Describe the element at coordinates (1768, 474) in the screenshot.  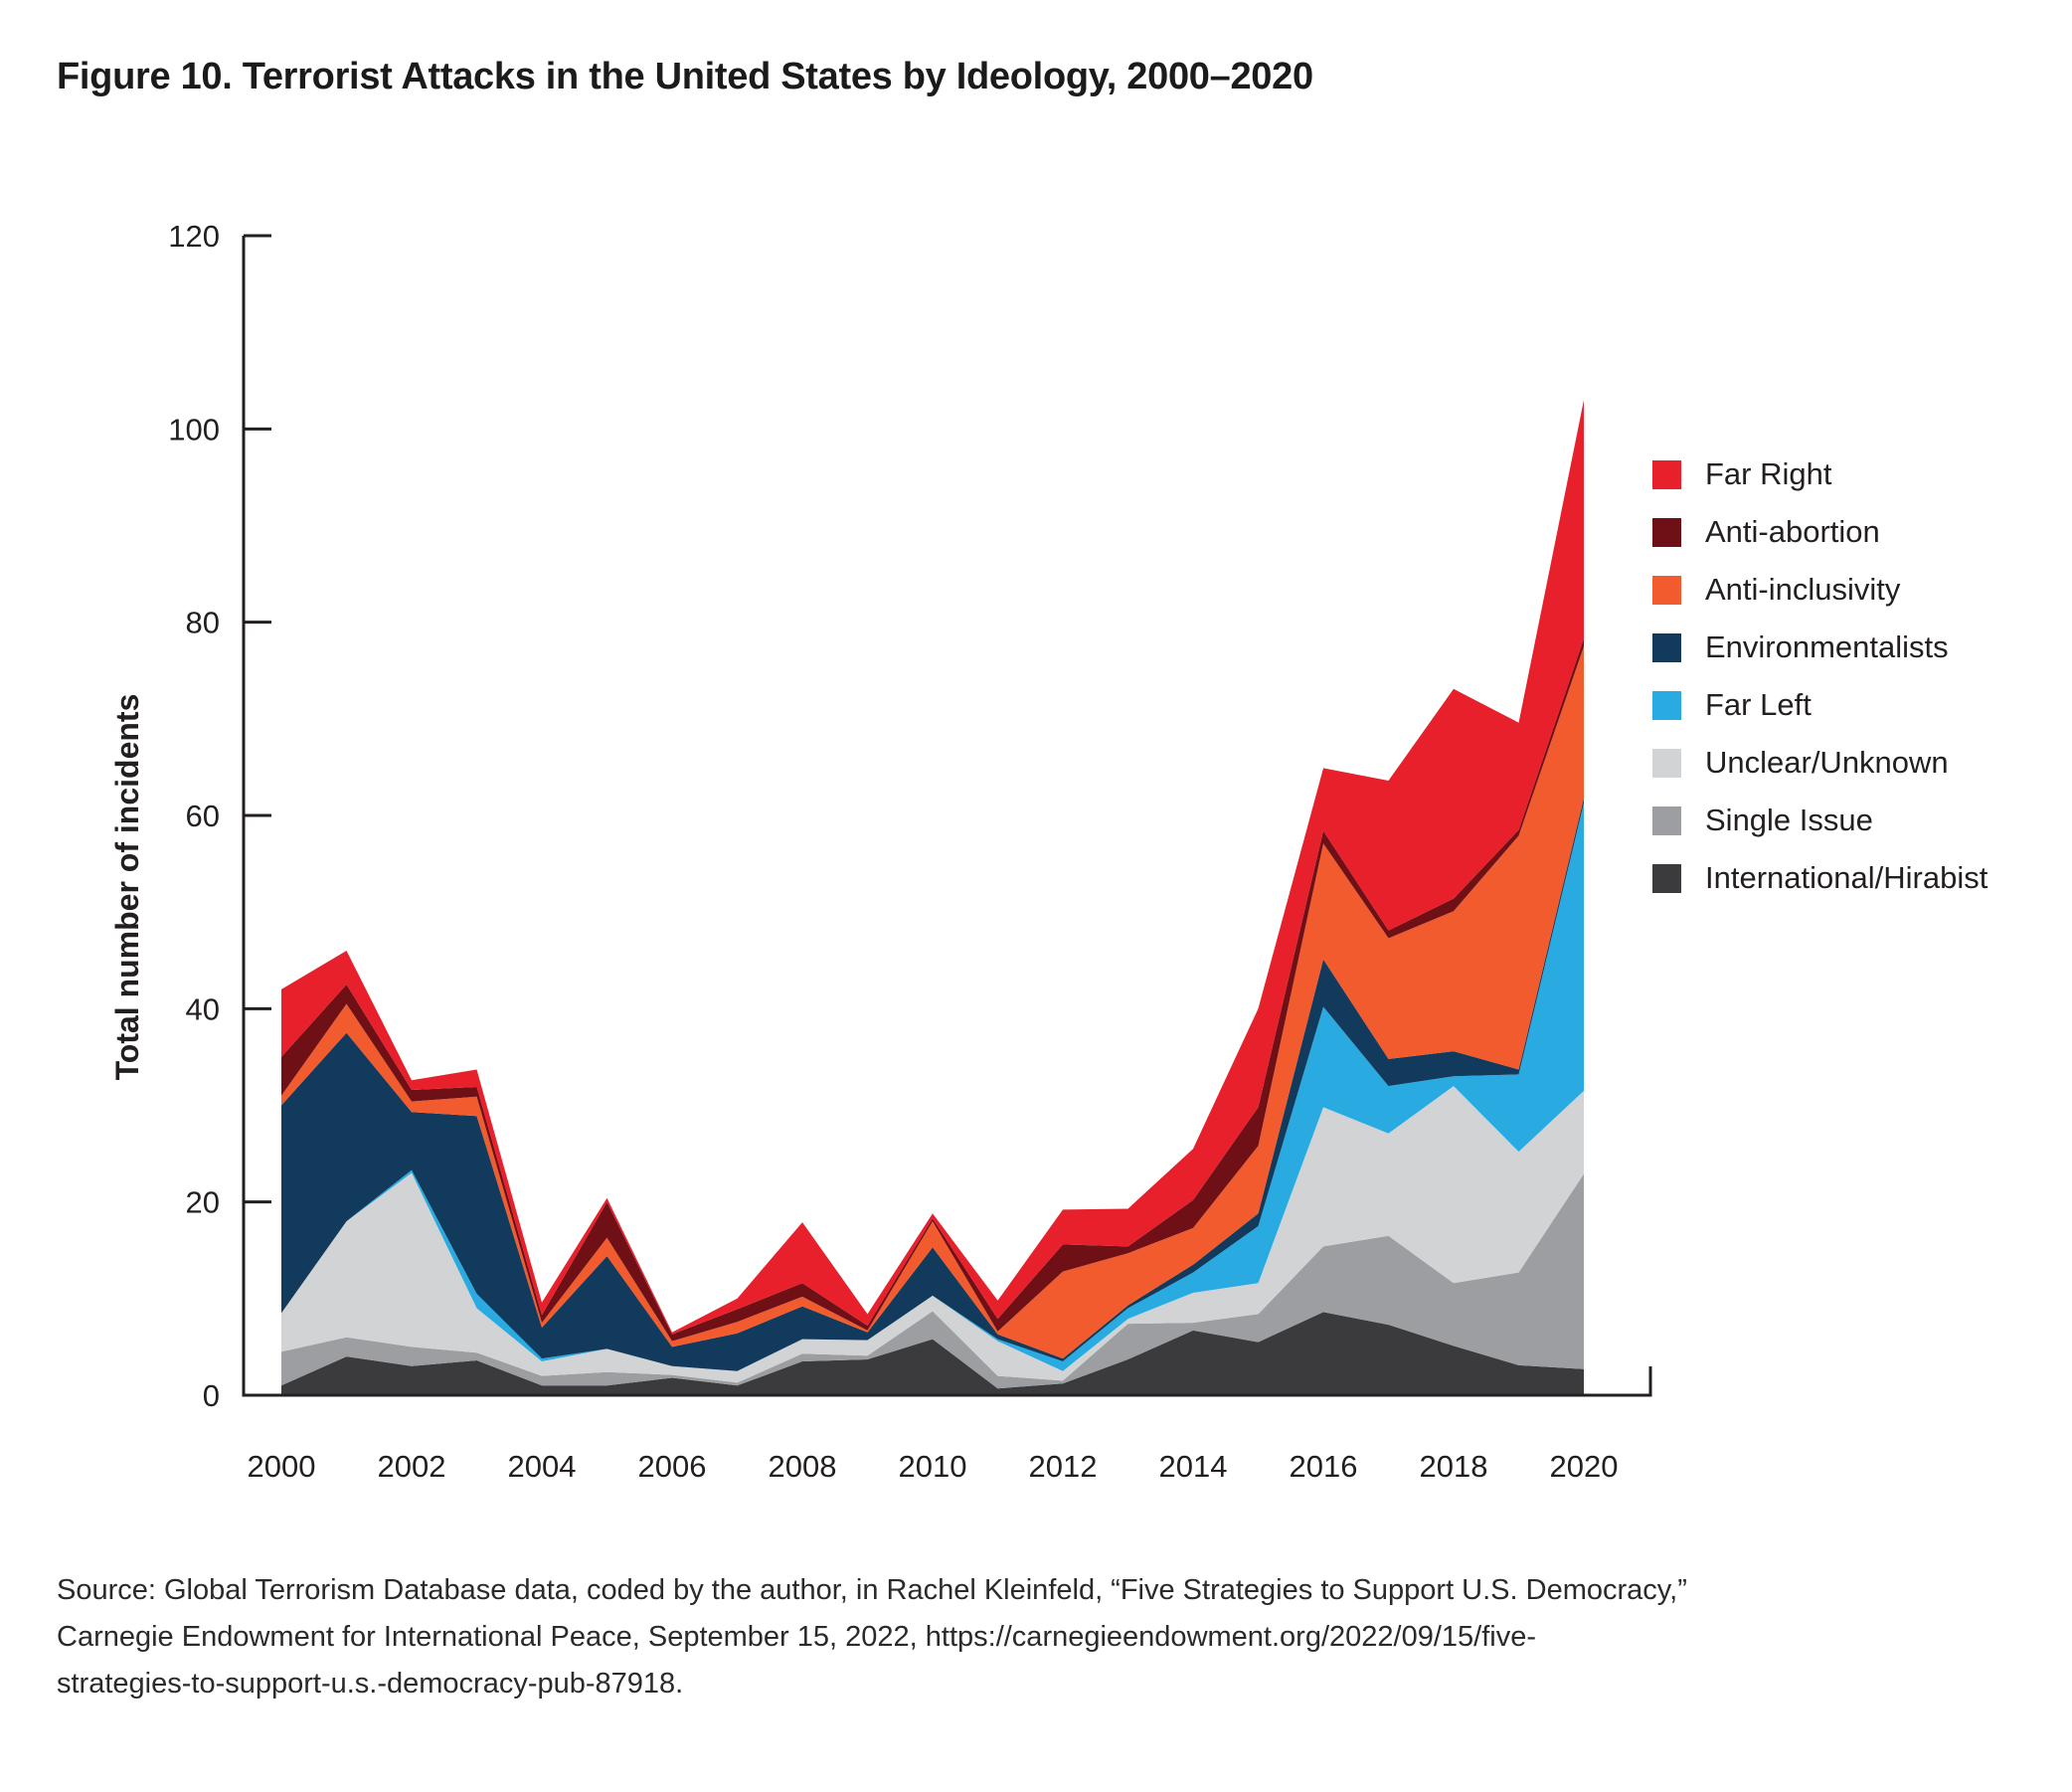
I see `legend-label-far-right: Far Right` at that location.